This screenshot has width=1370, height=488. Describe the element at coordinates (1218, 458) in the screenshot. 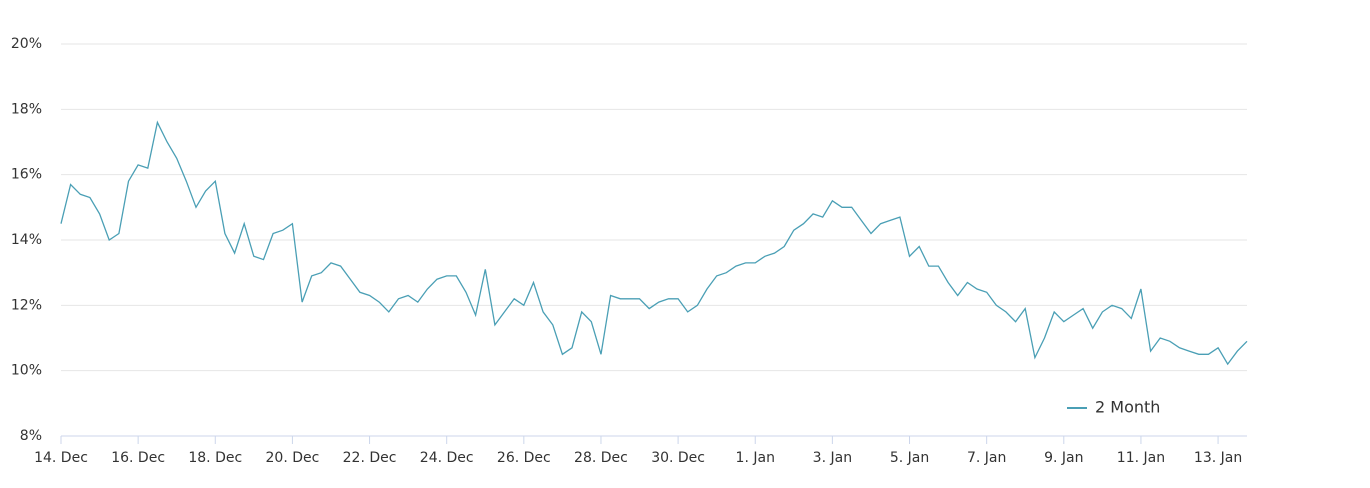

I see `x-tick-label: 13. Jan` at that location.